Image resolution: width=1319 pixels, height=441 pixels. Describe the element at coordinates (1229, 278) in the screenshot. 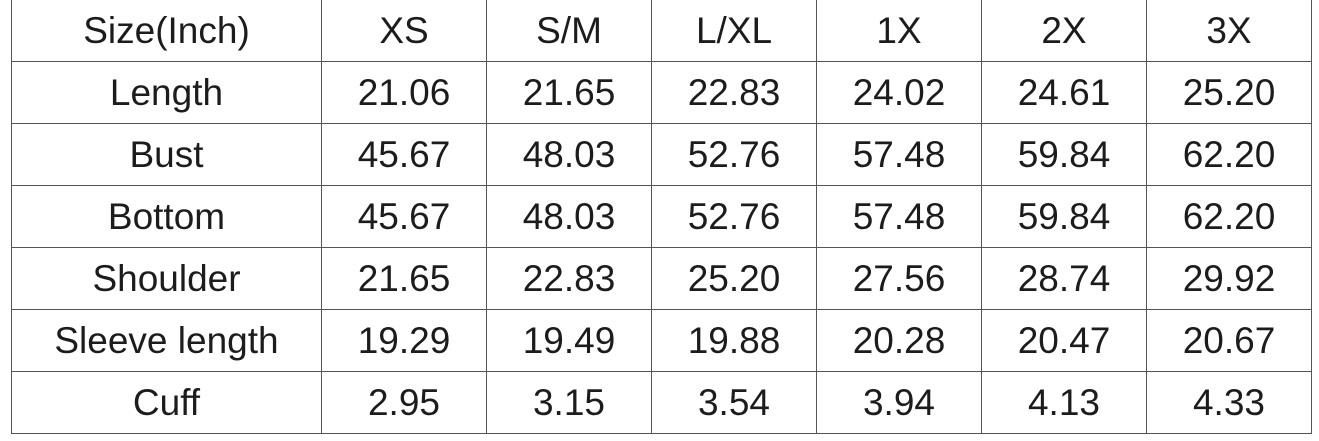

I see `table-cell: 29.92` at that location.